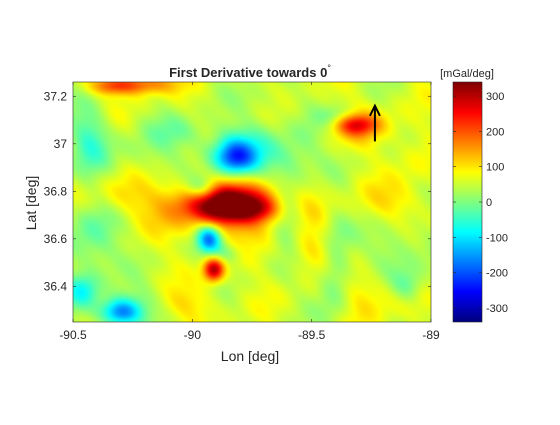 This screenshot has height=425, width=560. Describe the element at coordinates (489, 203) in the screenshot. I see `colorbar-tick-label: 0` at that location.